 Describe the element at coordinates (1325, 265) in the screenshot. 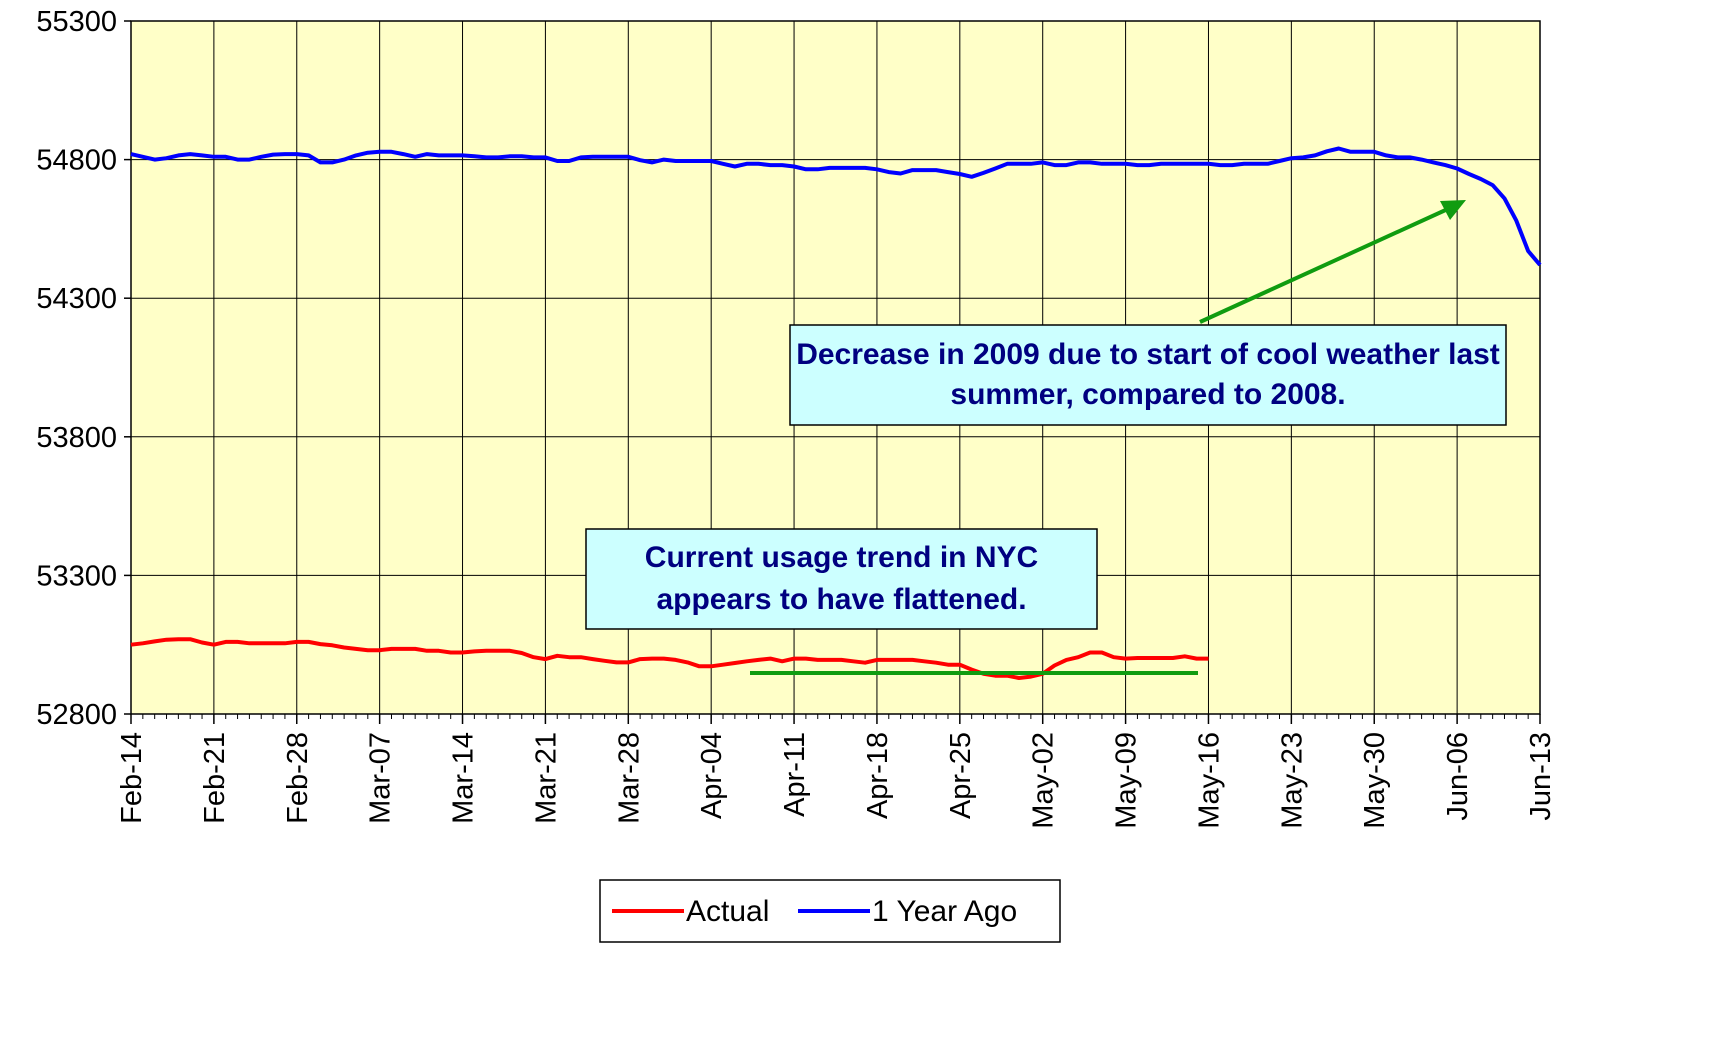

I see `arrow-shaft` at that location.